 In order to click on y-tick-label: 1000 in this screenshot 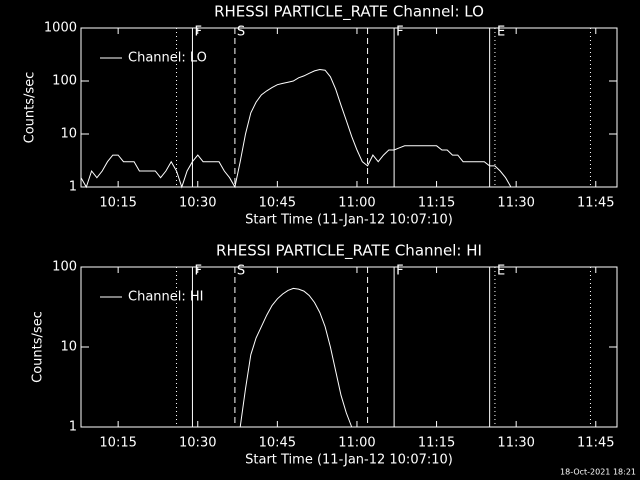, I will do `click(60, 28)`.